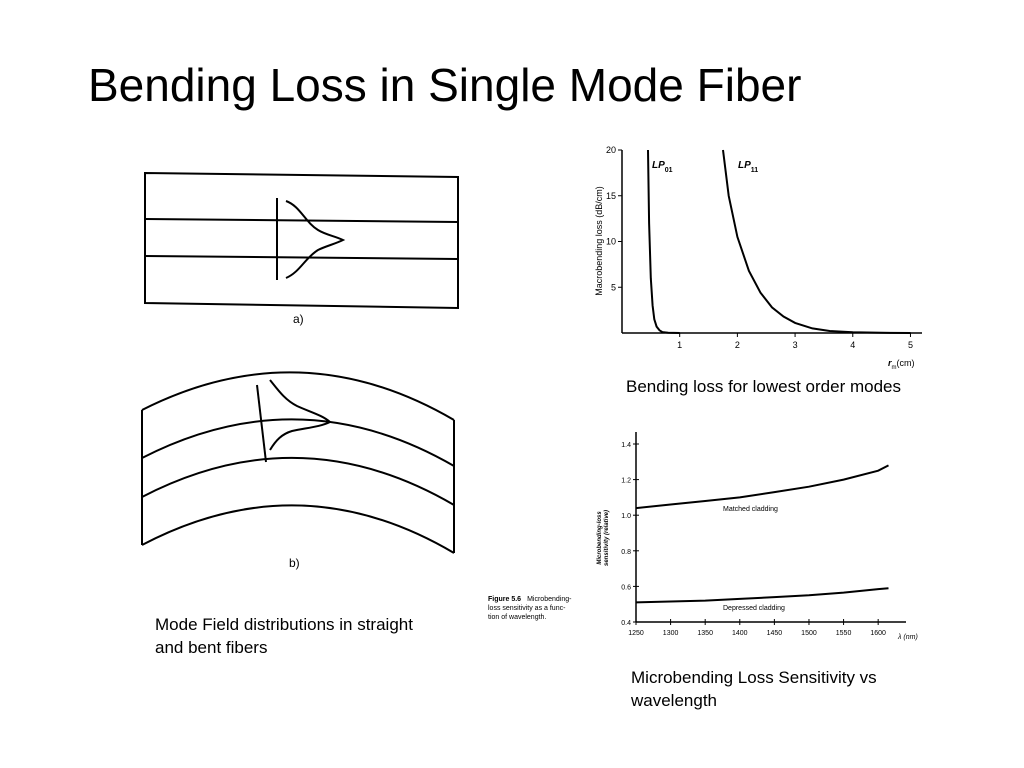  What do you see at coordinates (662, 167) in the screenshot?
I see `series-label-lp01: LP01` at bounding box center [662, 167].